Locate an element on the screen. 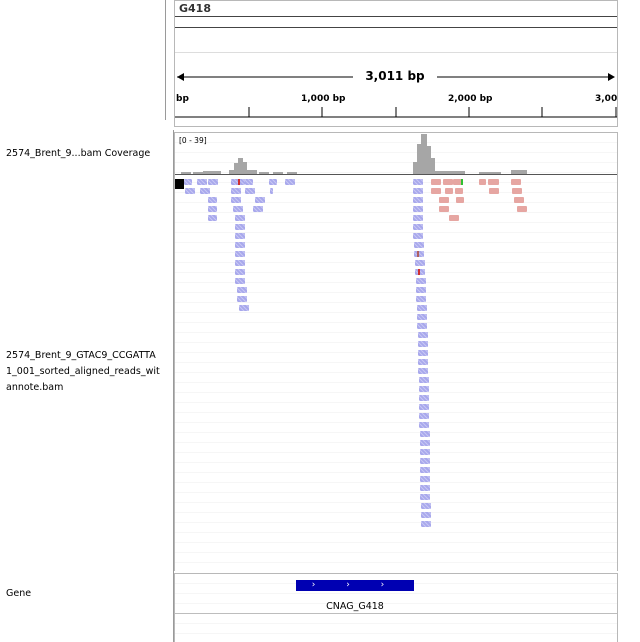 The width and height of the screenshot is (640, 642). position-marker is located at coordinates (179, 184).